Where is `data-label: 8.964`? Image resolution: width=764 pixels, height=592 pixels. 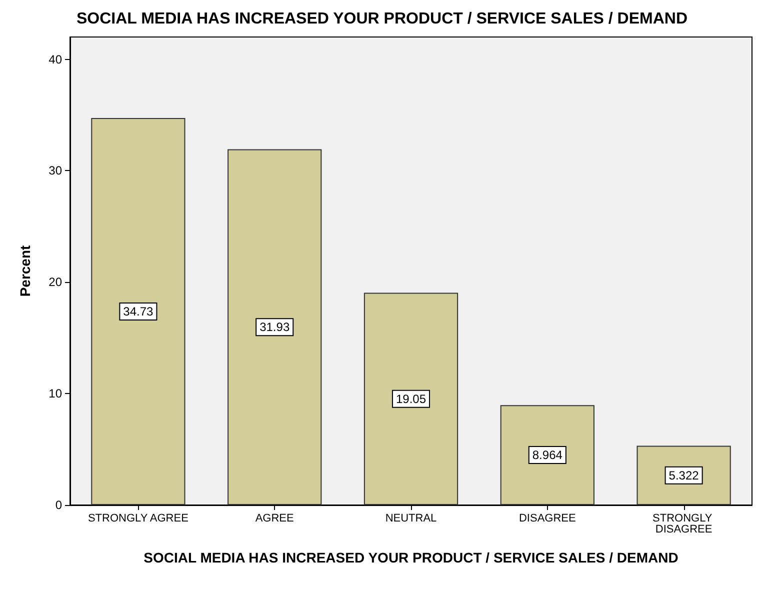
data-label: 8.964 is located at coordinates (547, 455).